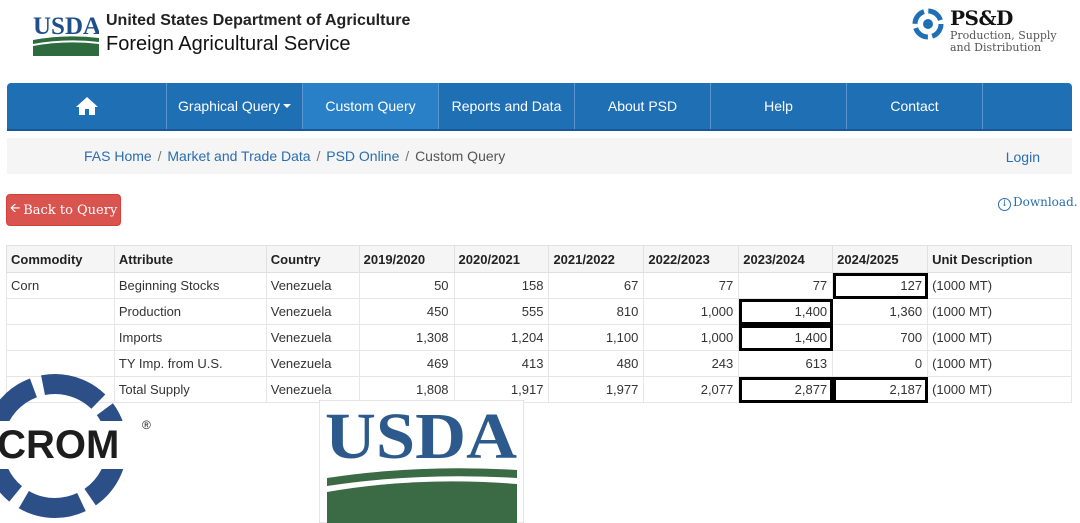  I want to click on psd-logo-icon, so click(928, 24).